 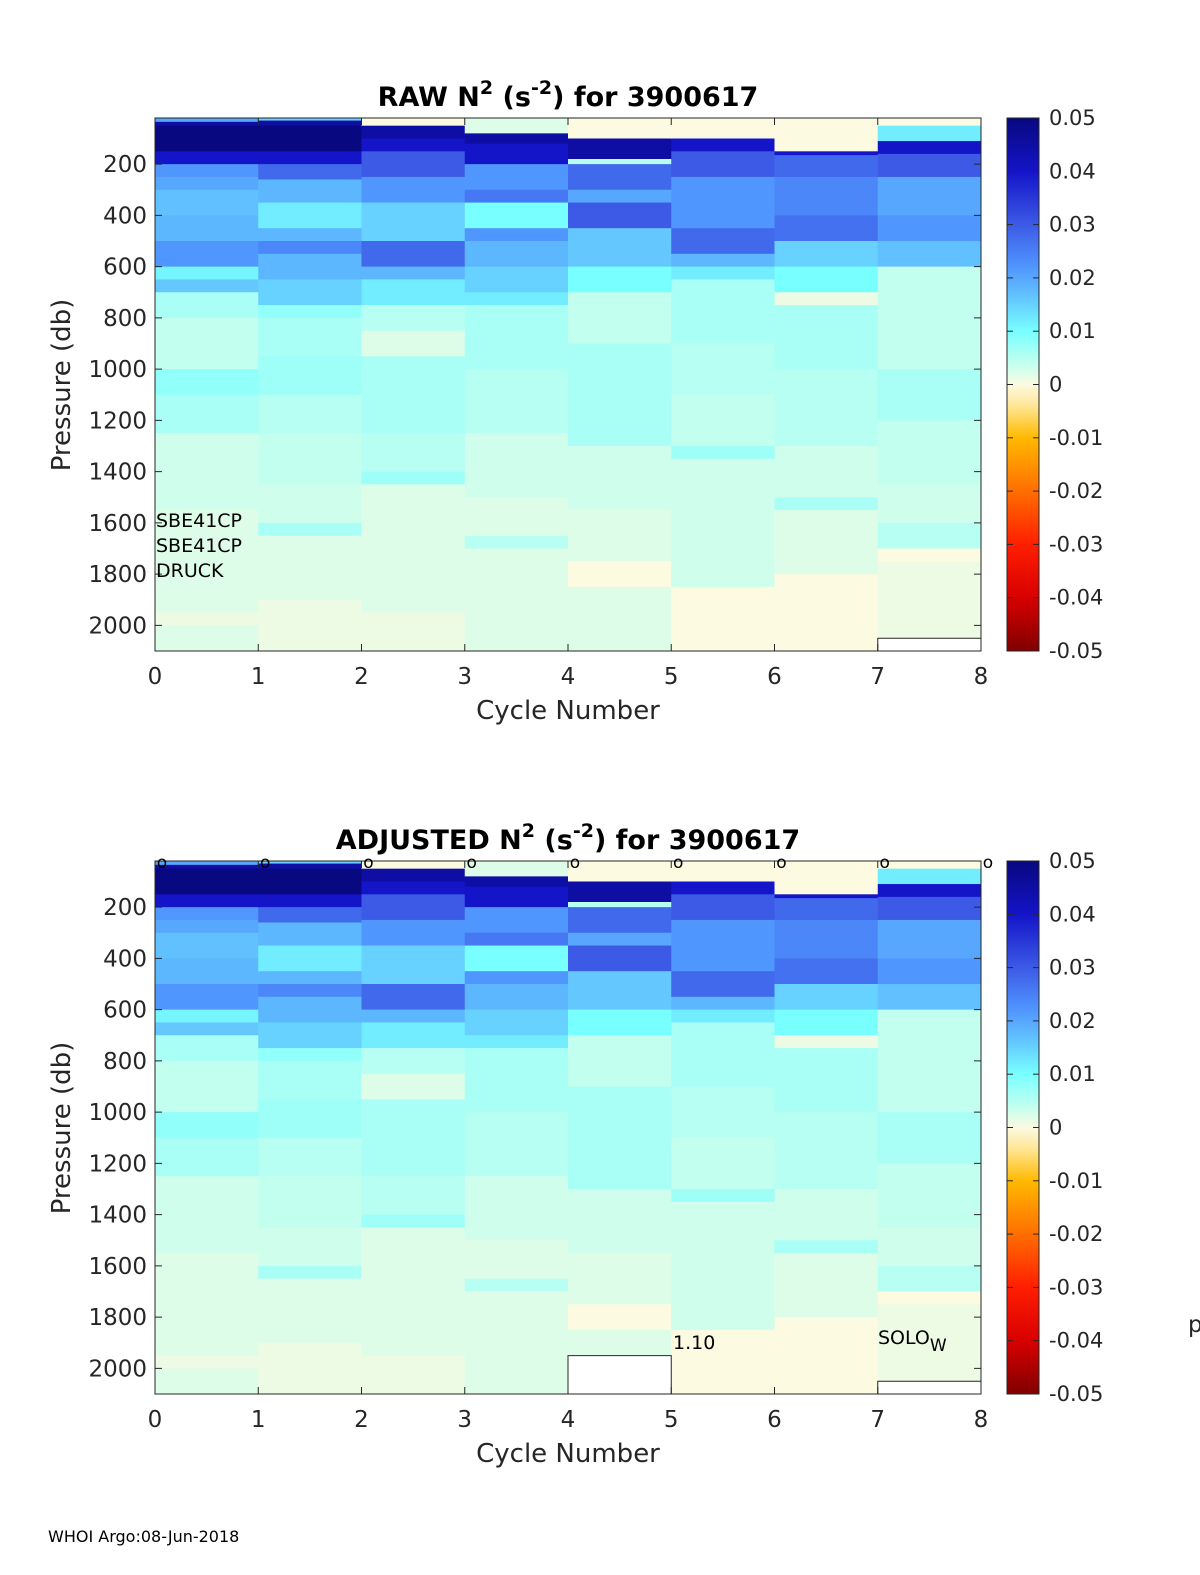 What do you see at coordinates (125, 959) in the screenshot?
I see `y-tick-label: 400` at bounding box center [125, 959].